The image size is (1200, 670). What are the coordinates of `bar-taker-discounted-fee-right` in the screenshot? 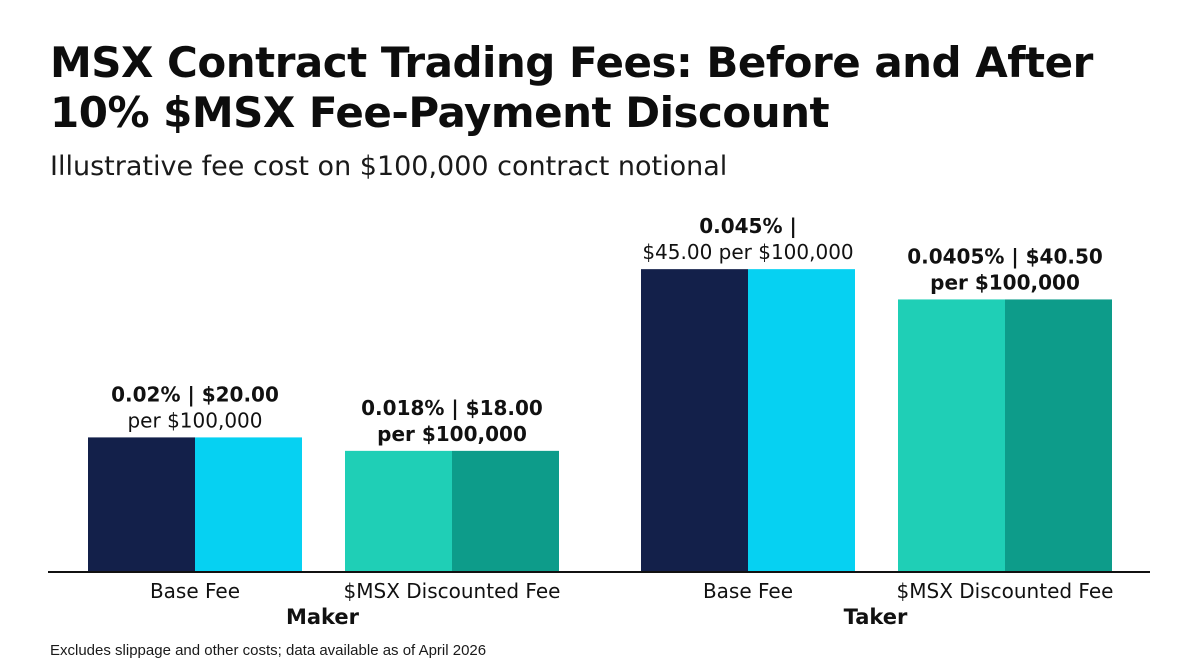 It's located at (1058, 435).